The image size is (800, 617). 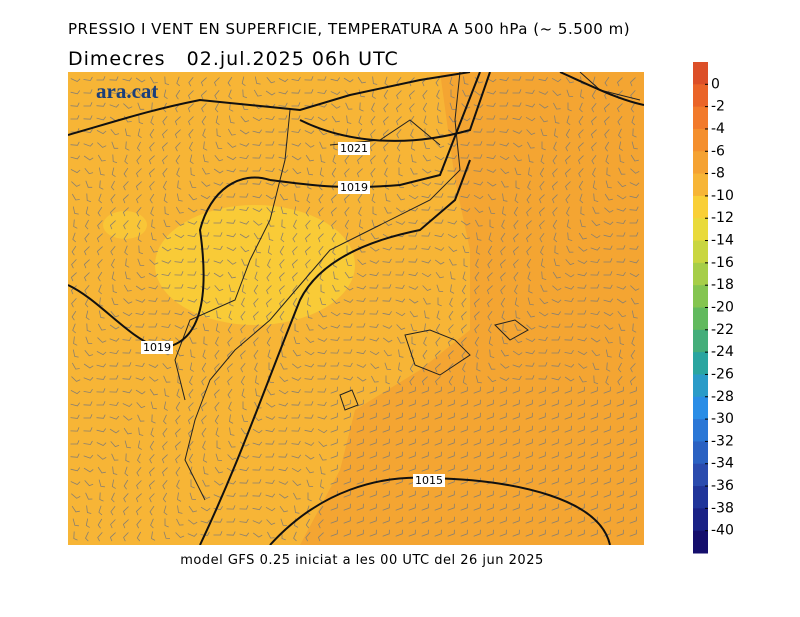 What do you see at coordinates (722, 486) in the screenshot?
I see `colorbar-tick-label: -36` at bounding box center [722, 486].